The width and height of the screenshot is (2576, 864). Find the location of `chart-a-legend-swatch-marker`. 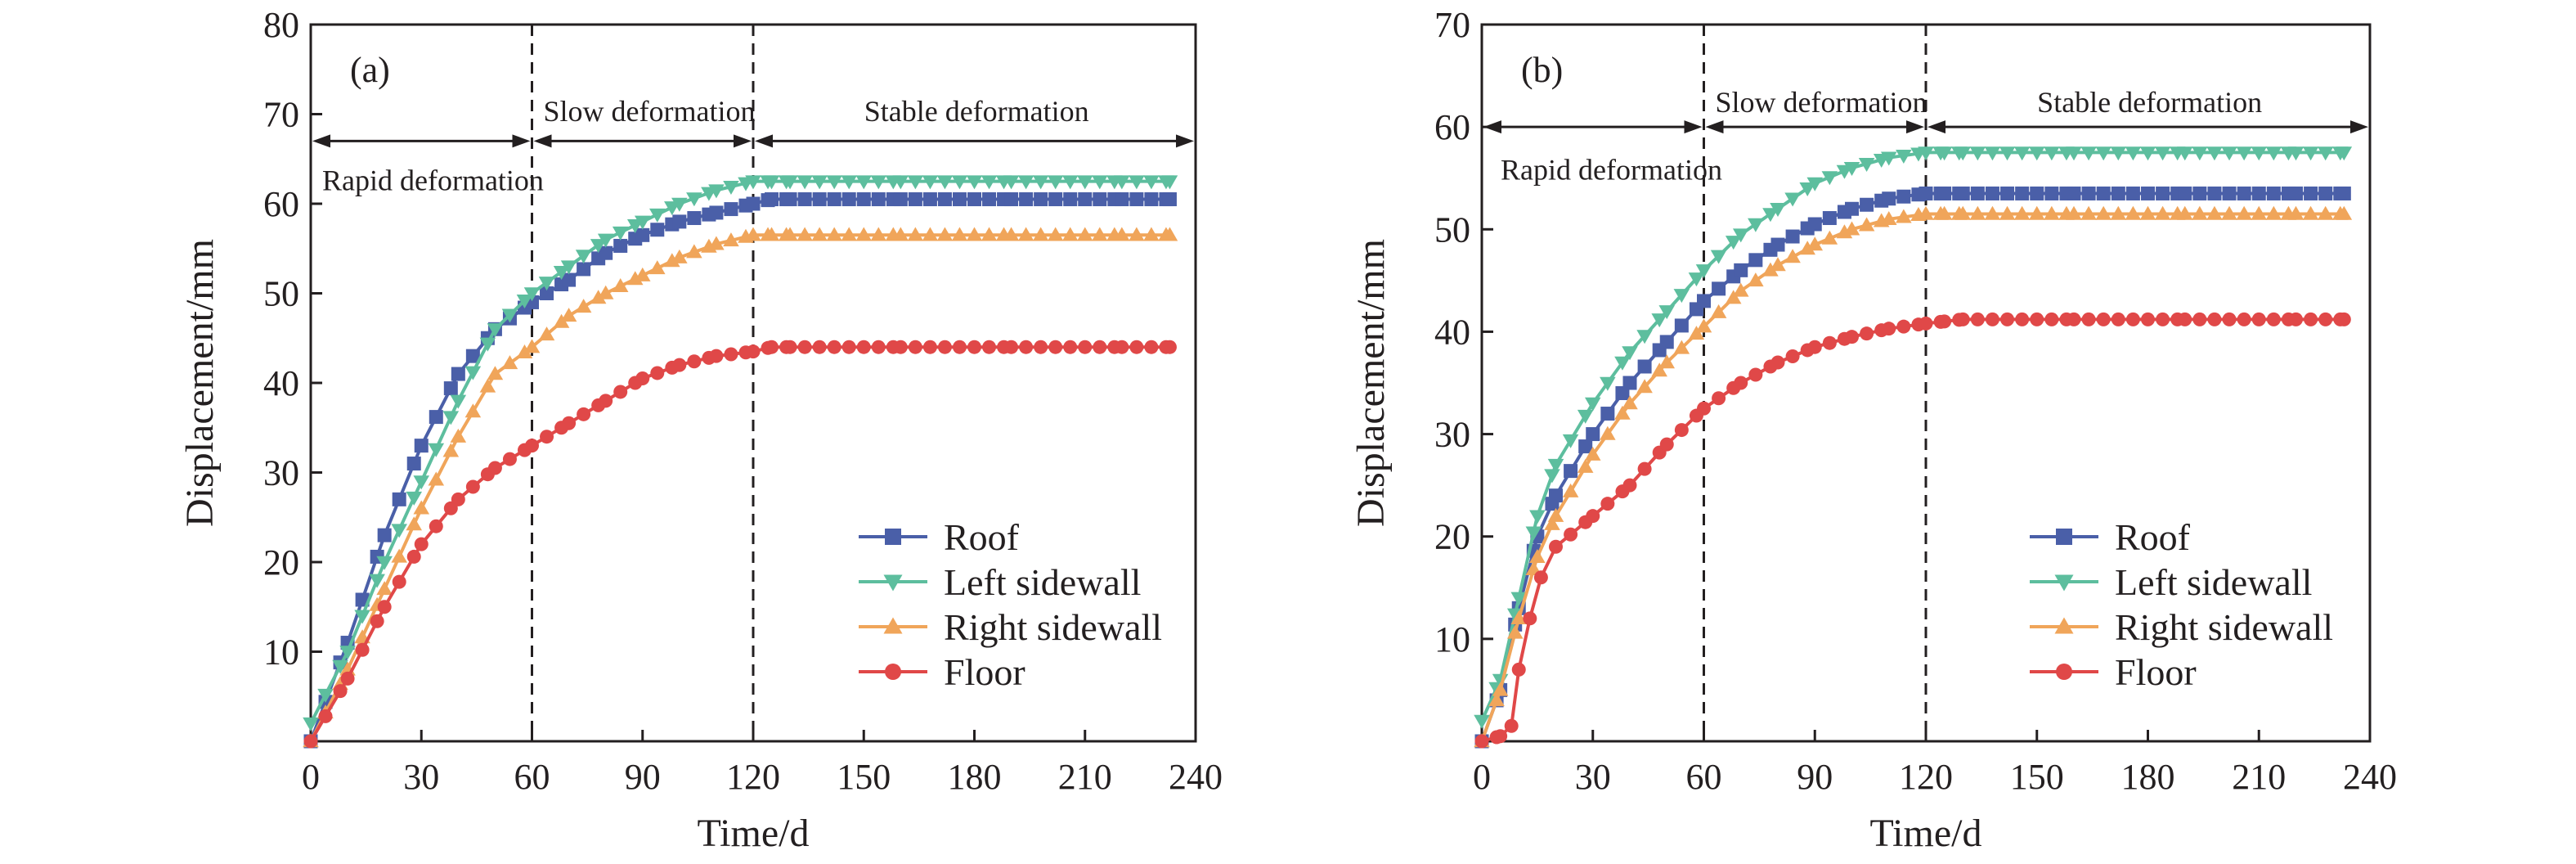

chart-a-legend-swatch-marker is located at coordinates (893, 672).